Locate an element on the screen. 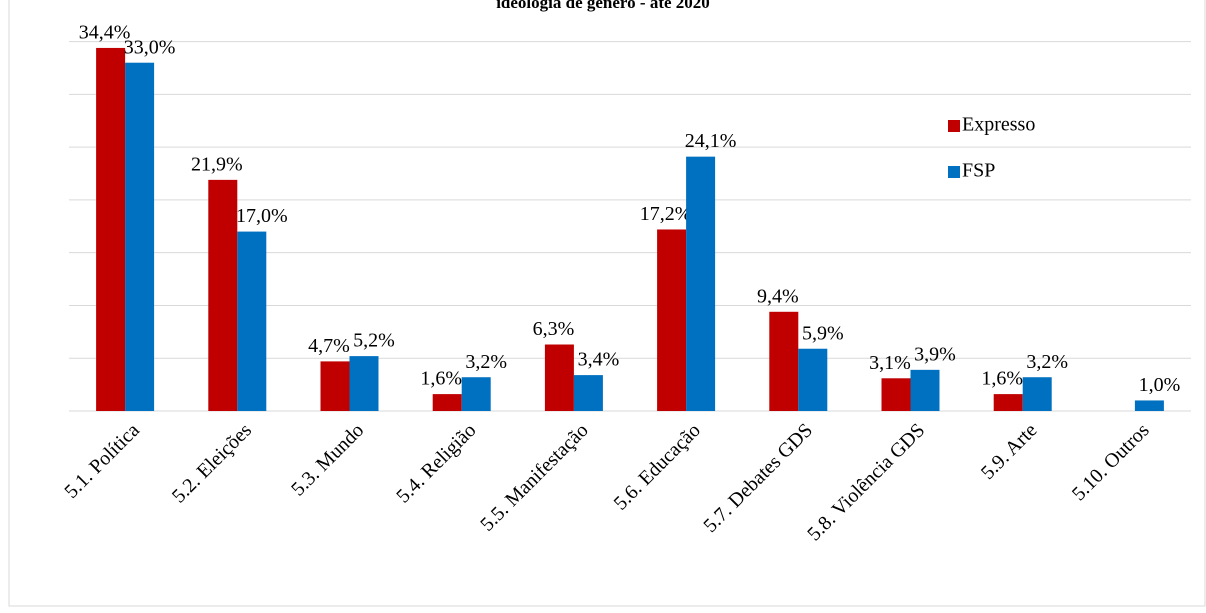 This screenshot has width=1206, height=613. legend-label: FSP is located at coordinates (978, 171).